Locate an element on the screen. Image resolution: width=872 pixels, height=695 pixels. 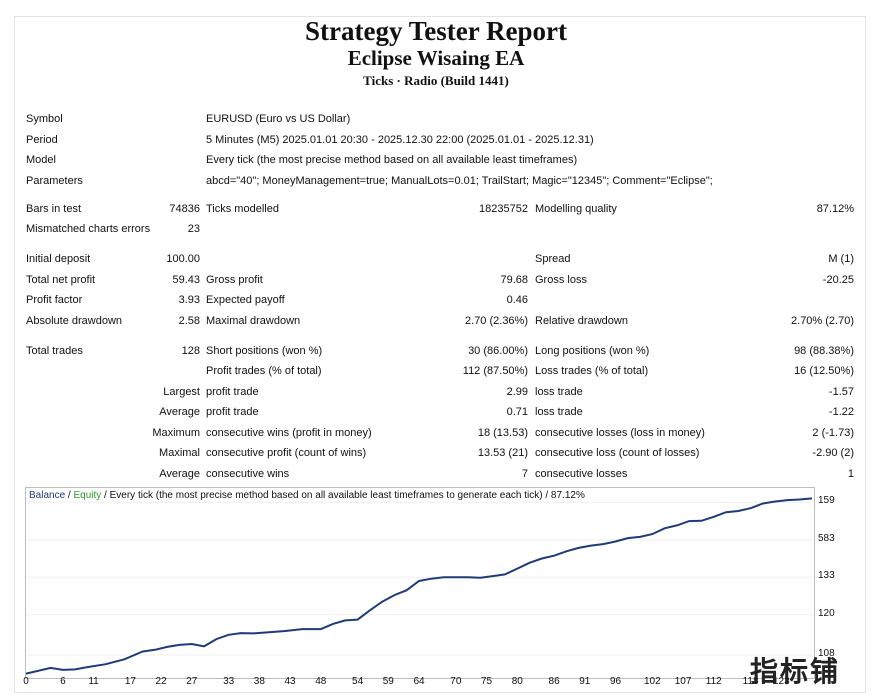
legend-balance: Balance is located at coordinates (47, 495).